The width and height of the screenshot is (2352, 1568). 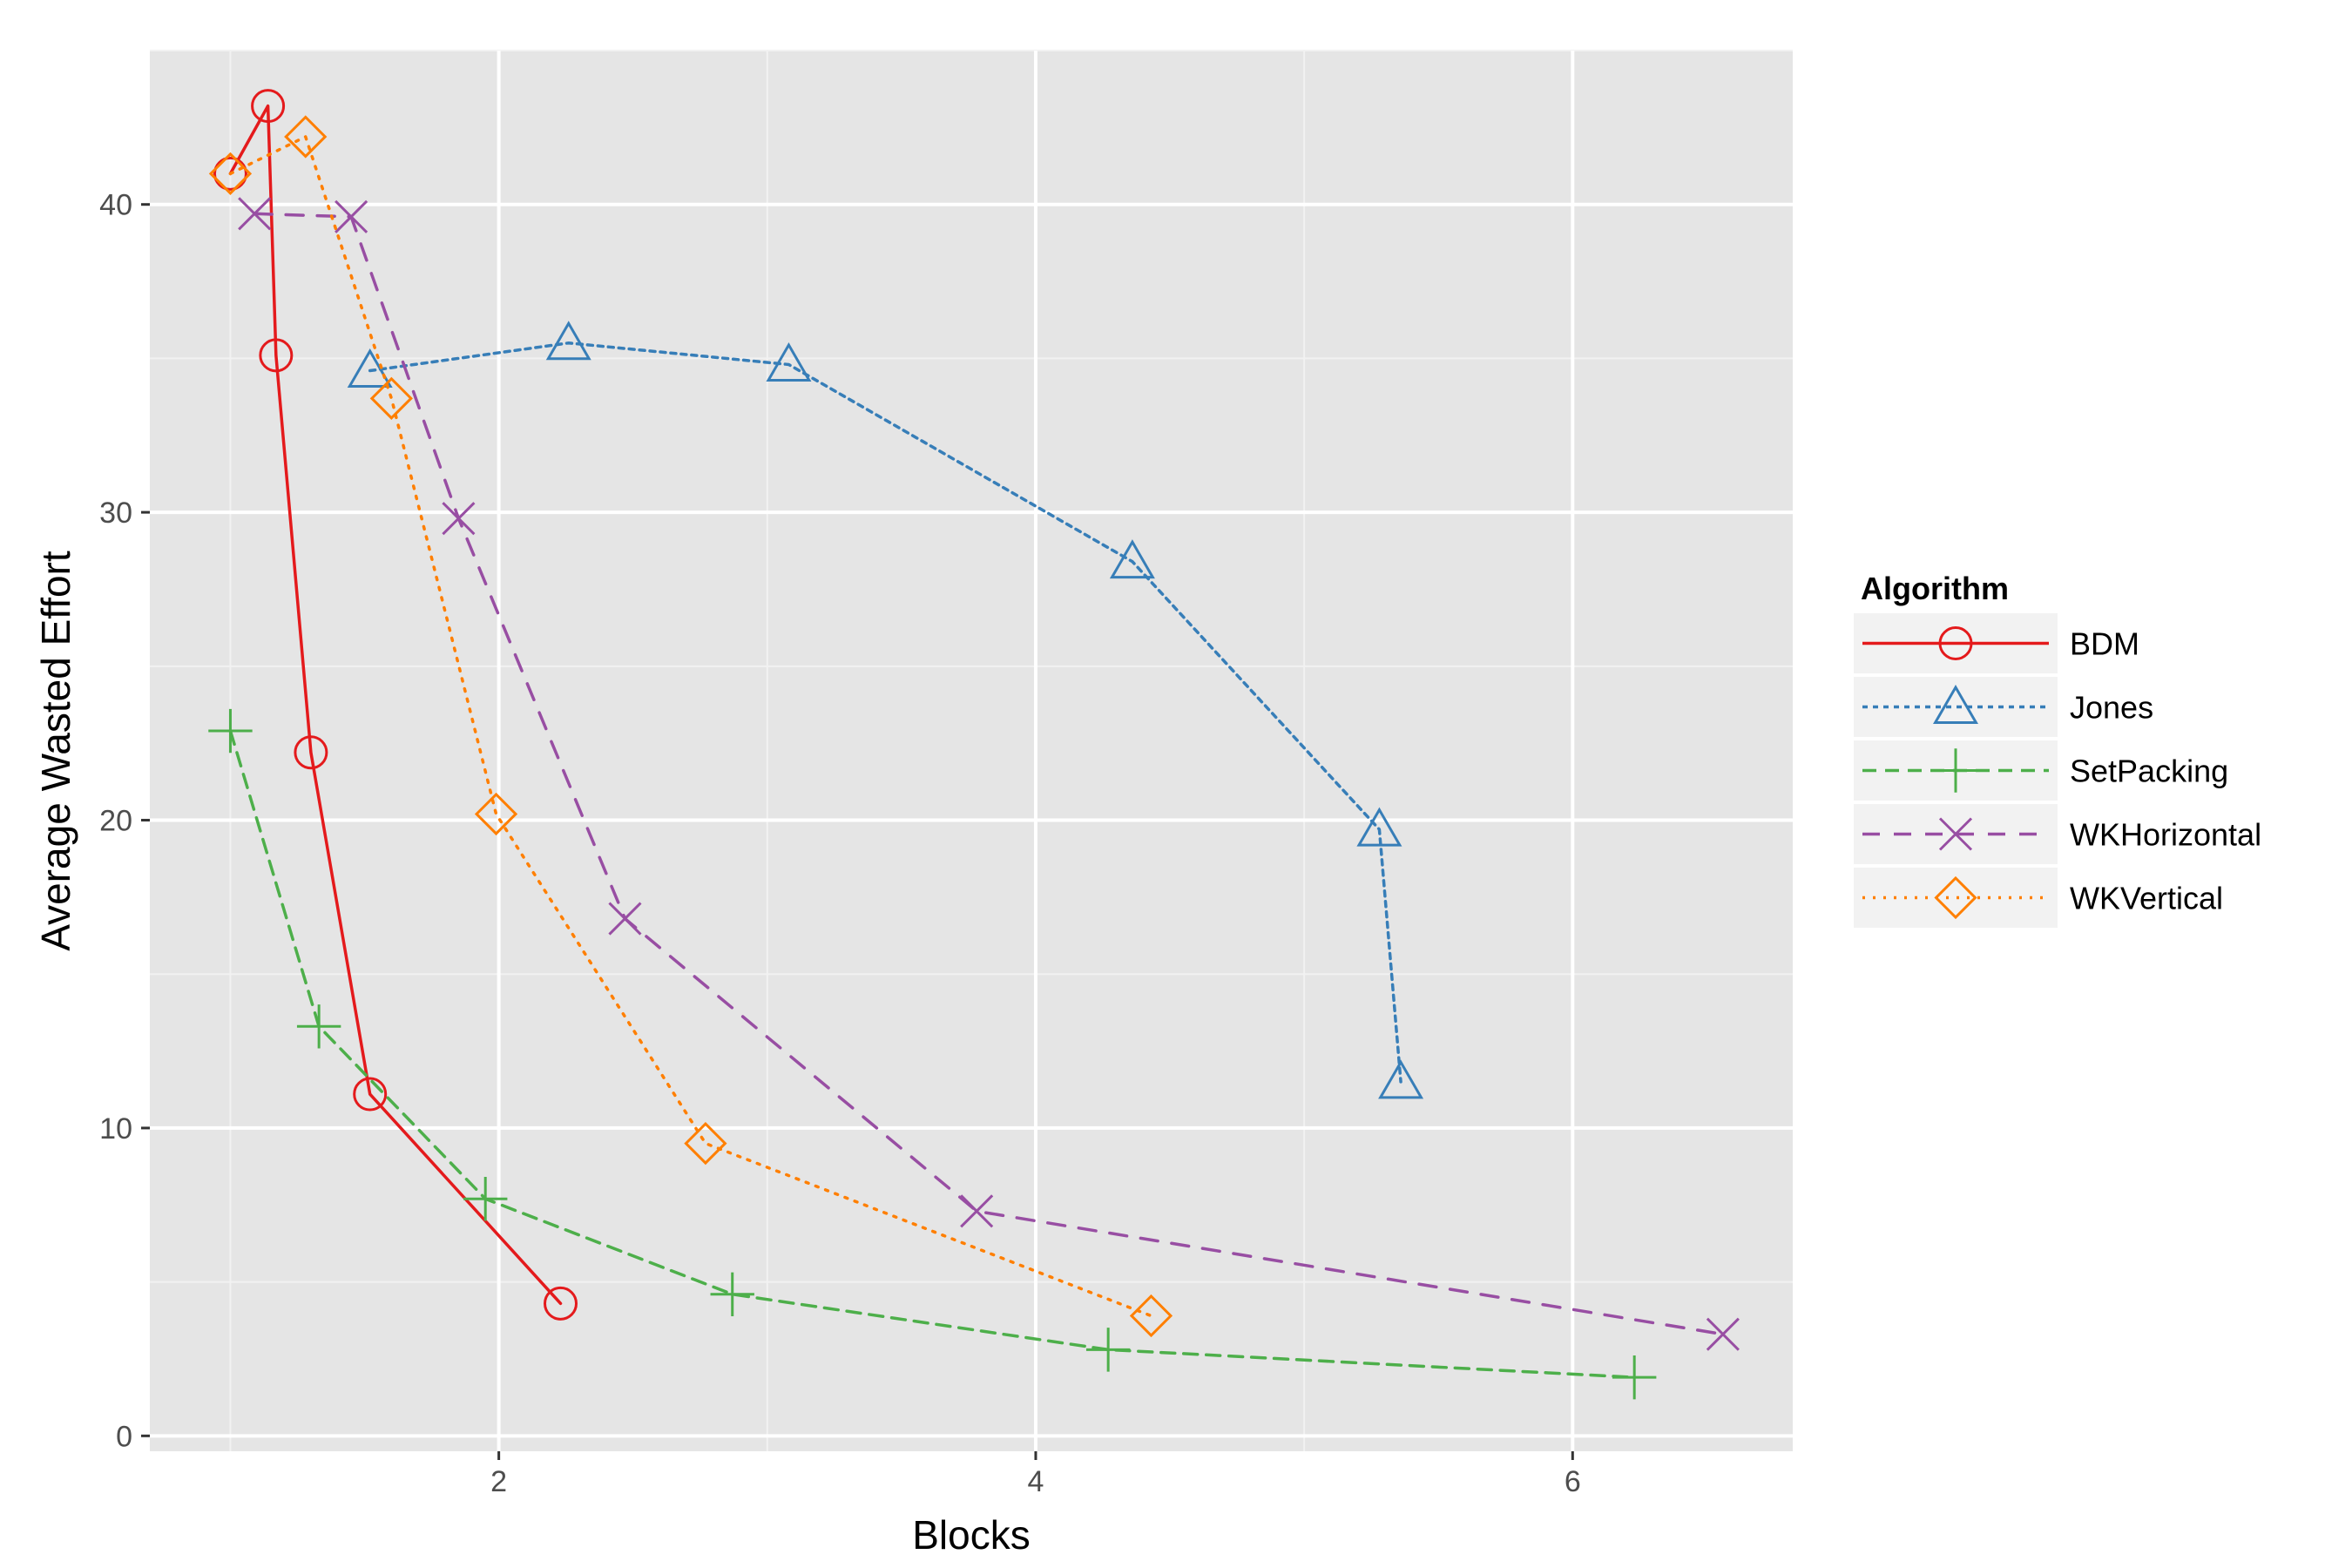 What do you see at coordinates (115, 205) in the screenshot?
I see `y-tick-label: 40` at bounding box center [115, 205].